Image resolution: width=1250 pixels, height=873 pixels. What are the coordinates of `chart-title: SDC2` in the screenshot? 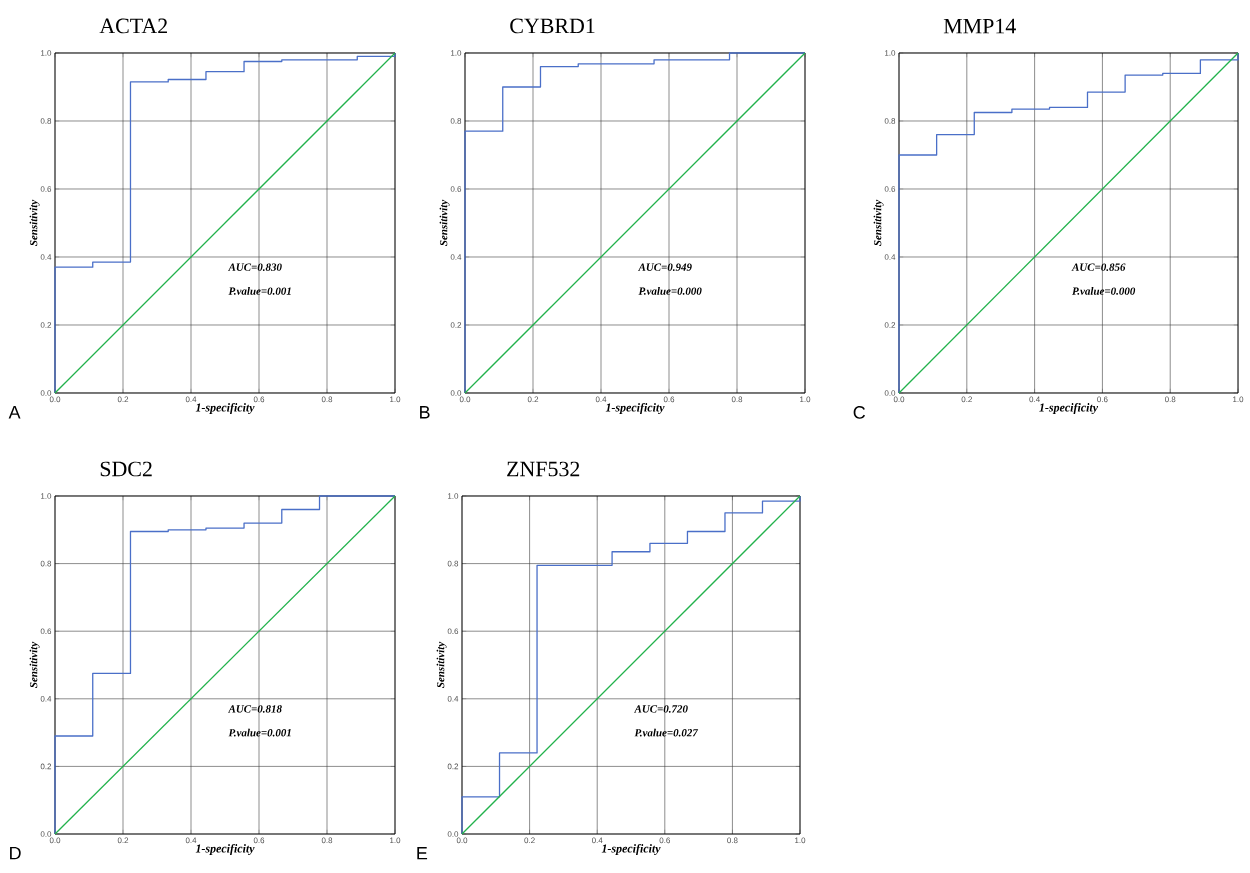 It's located at (126, 469).